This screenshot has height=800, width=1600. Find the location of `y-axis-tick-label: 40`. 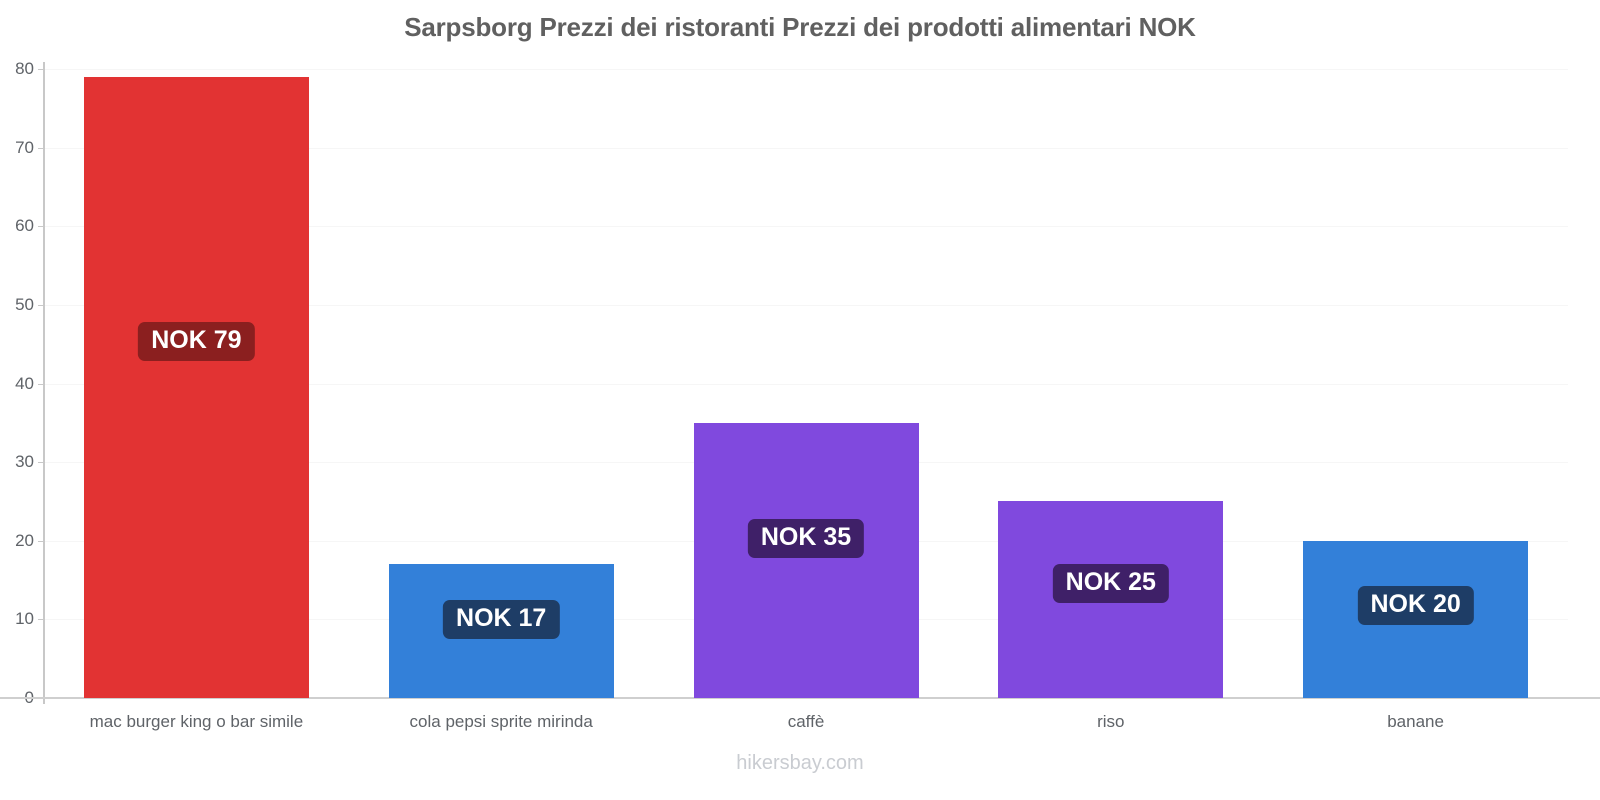

y-axis-tick-label: 40 is located at coordinates (24, 383).